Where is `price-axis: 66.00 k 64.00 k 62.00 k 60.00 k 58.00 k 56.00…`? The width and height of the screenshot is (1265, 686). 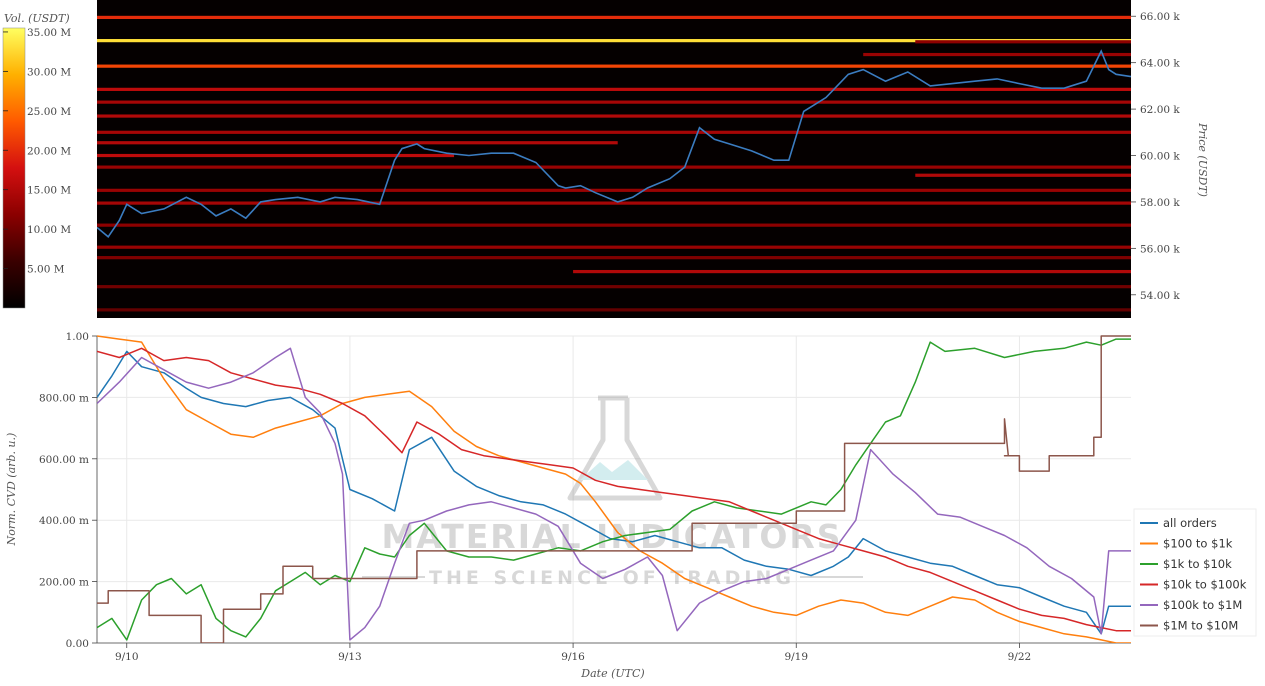 price-axis: 66.00 k 64.00 k 62.00 k 60.00 k 58.00 k 56.00… is located at coordinates (1155, 156).